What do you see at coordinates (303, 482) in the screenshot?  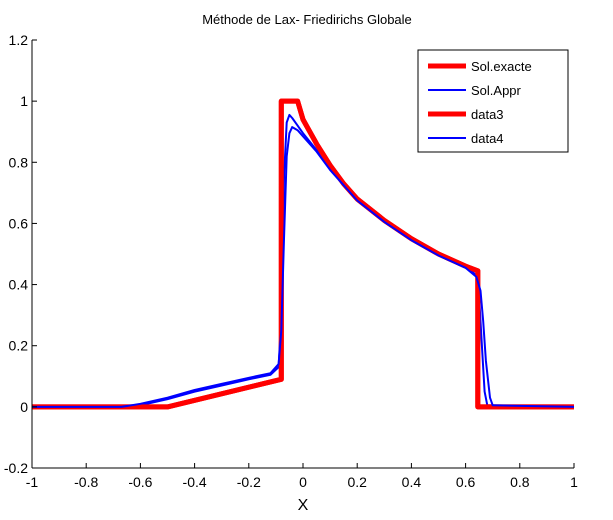 I see `x-tick-label: 0` at bounding box center [303, 482].